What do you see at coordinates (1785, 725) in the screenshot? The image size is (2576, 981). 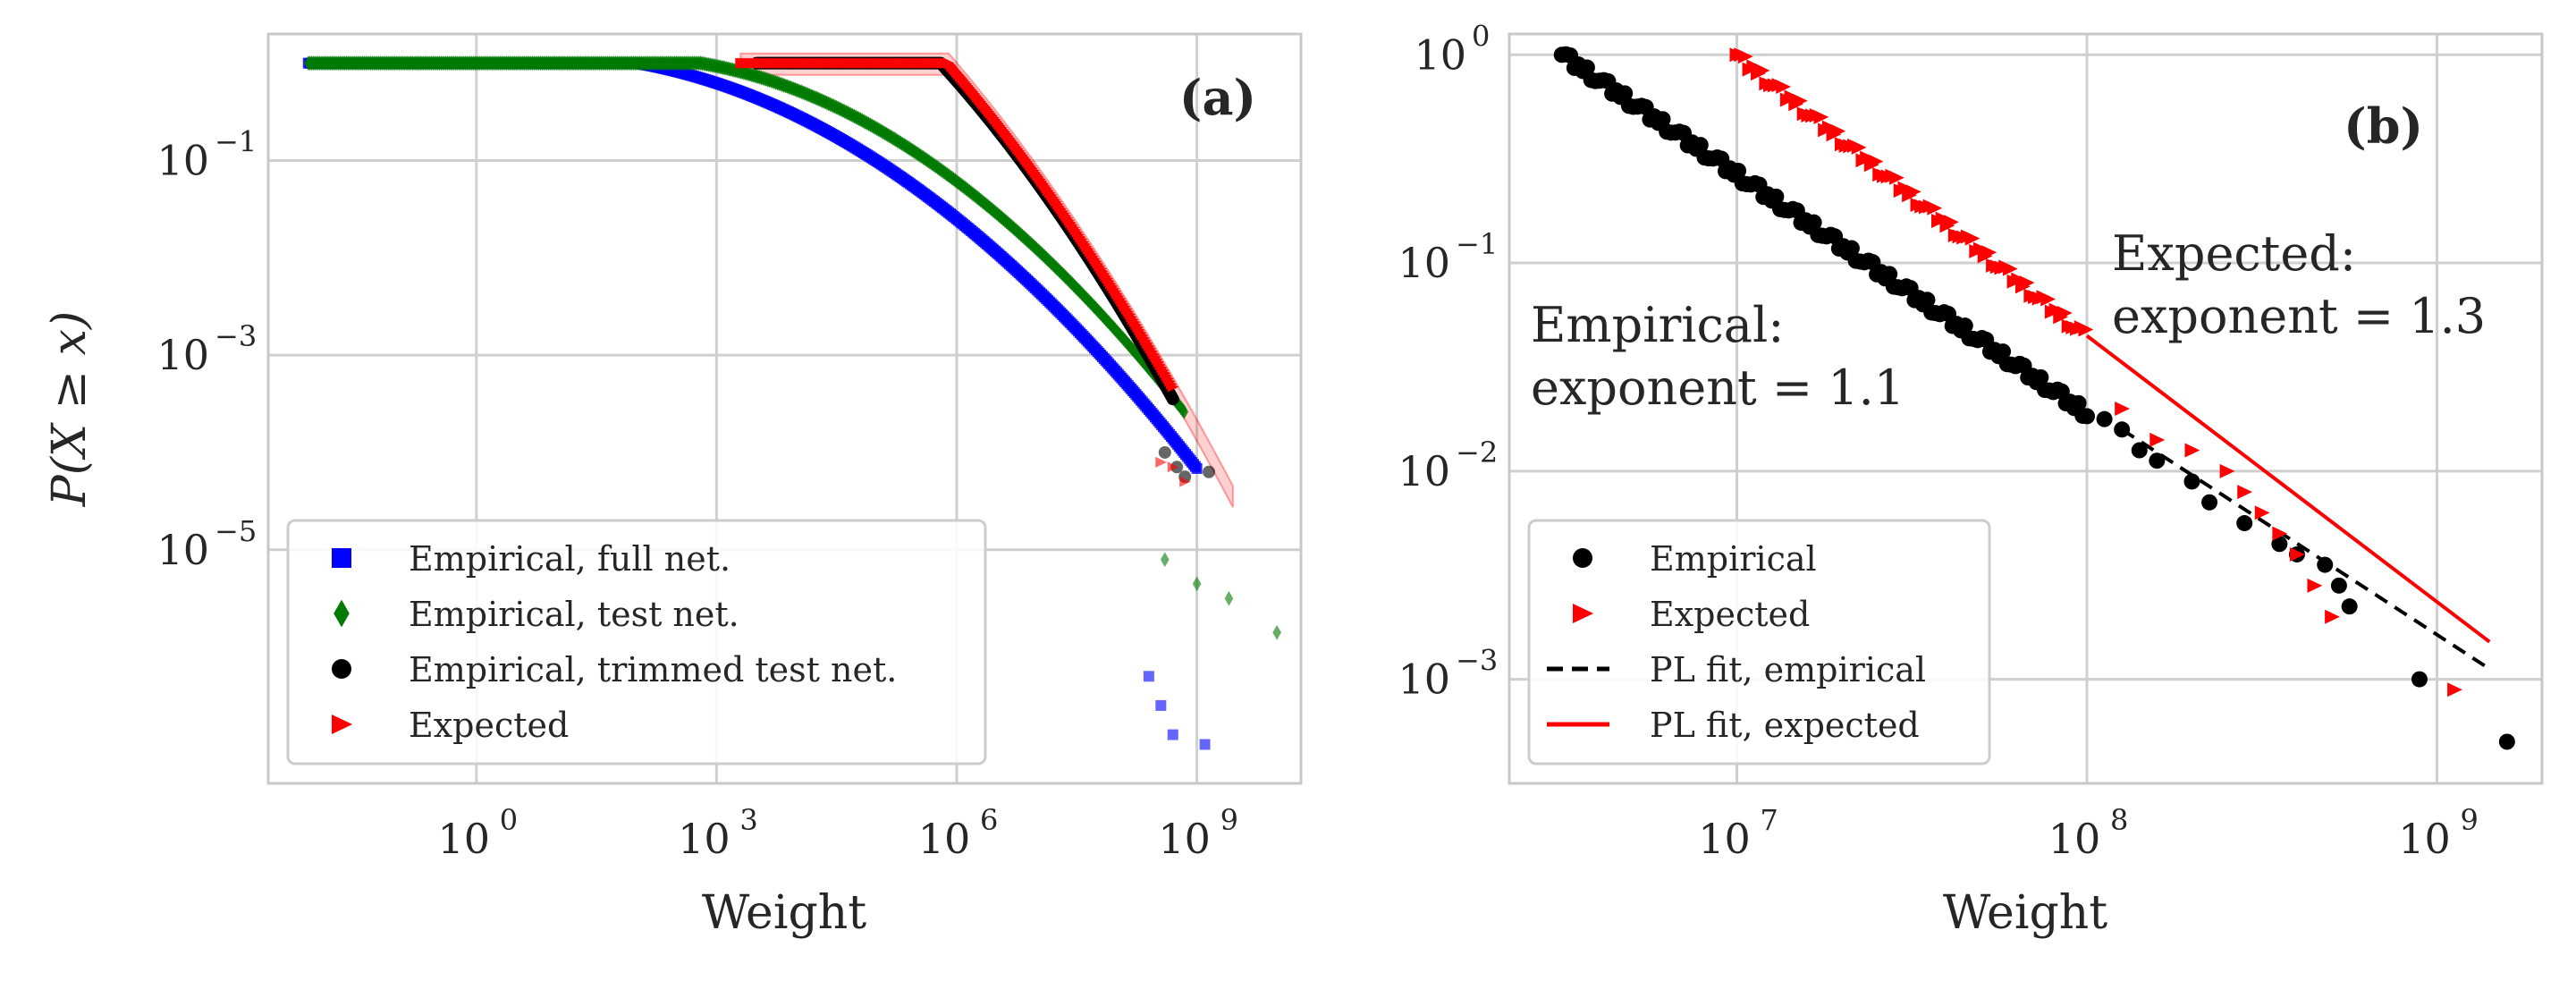 I see `legend-label: PL fit, expected` at bounding box center [1785, 725].